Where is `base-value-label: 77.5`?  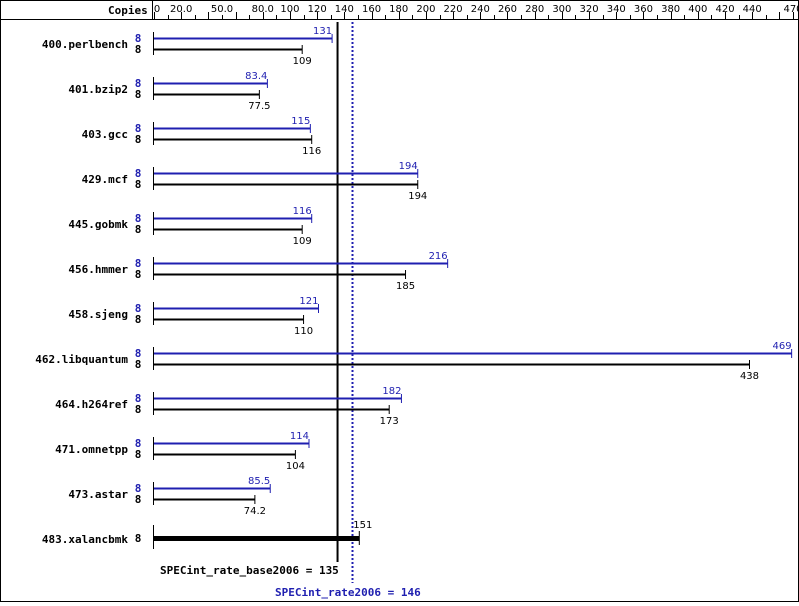 base-value-label: 77.5 is located at coordinates (259, 106).